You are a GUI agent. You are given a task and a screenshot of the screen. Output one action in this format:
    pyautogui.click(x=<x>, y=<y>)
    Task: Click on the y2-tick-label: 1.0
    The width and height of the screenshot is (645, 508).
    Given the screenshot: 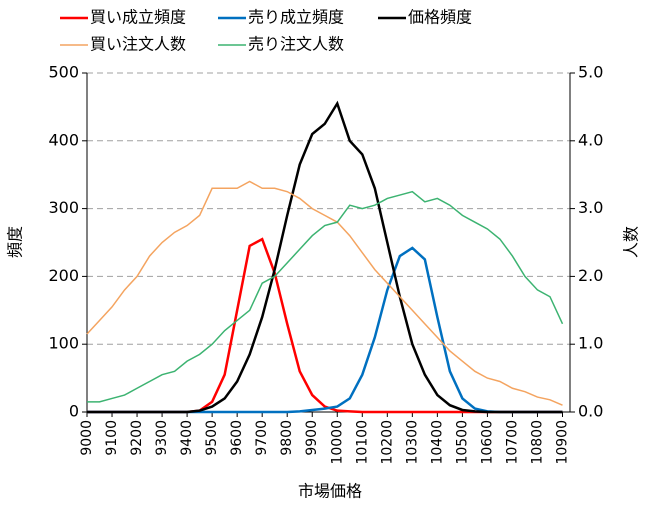 What is the action you would take?
    pyautogui.click(x=590, y=343)
    